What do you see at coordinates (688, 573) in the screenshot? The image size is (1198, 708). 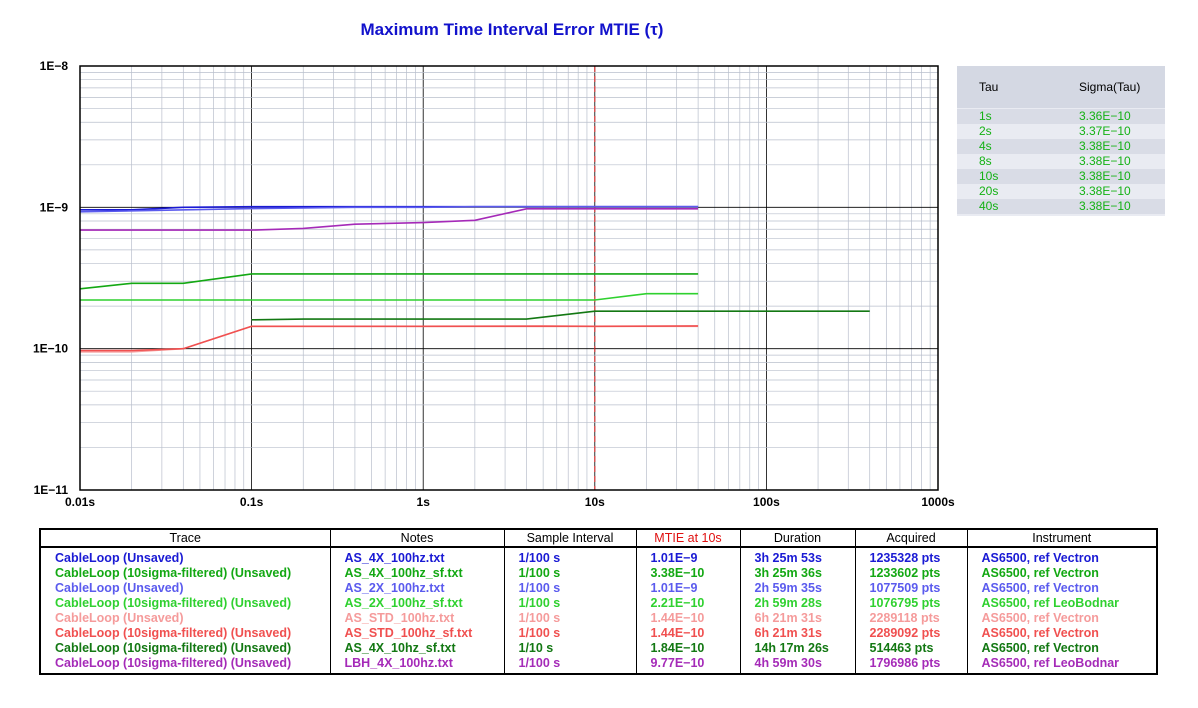 I see `mtie-cell: 3.38E−10` at bounding box center [688, 573].